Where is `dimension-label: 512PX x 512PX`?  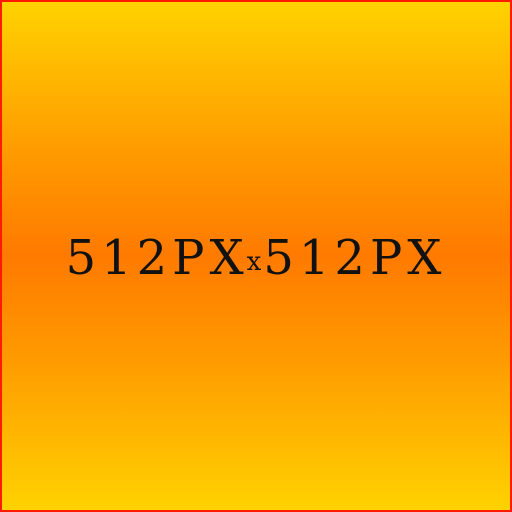
dimension-label: 512PX x 512PX is located at coordinates (256, 258).